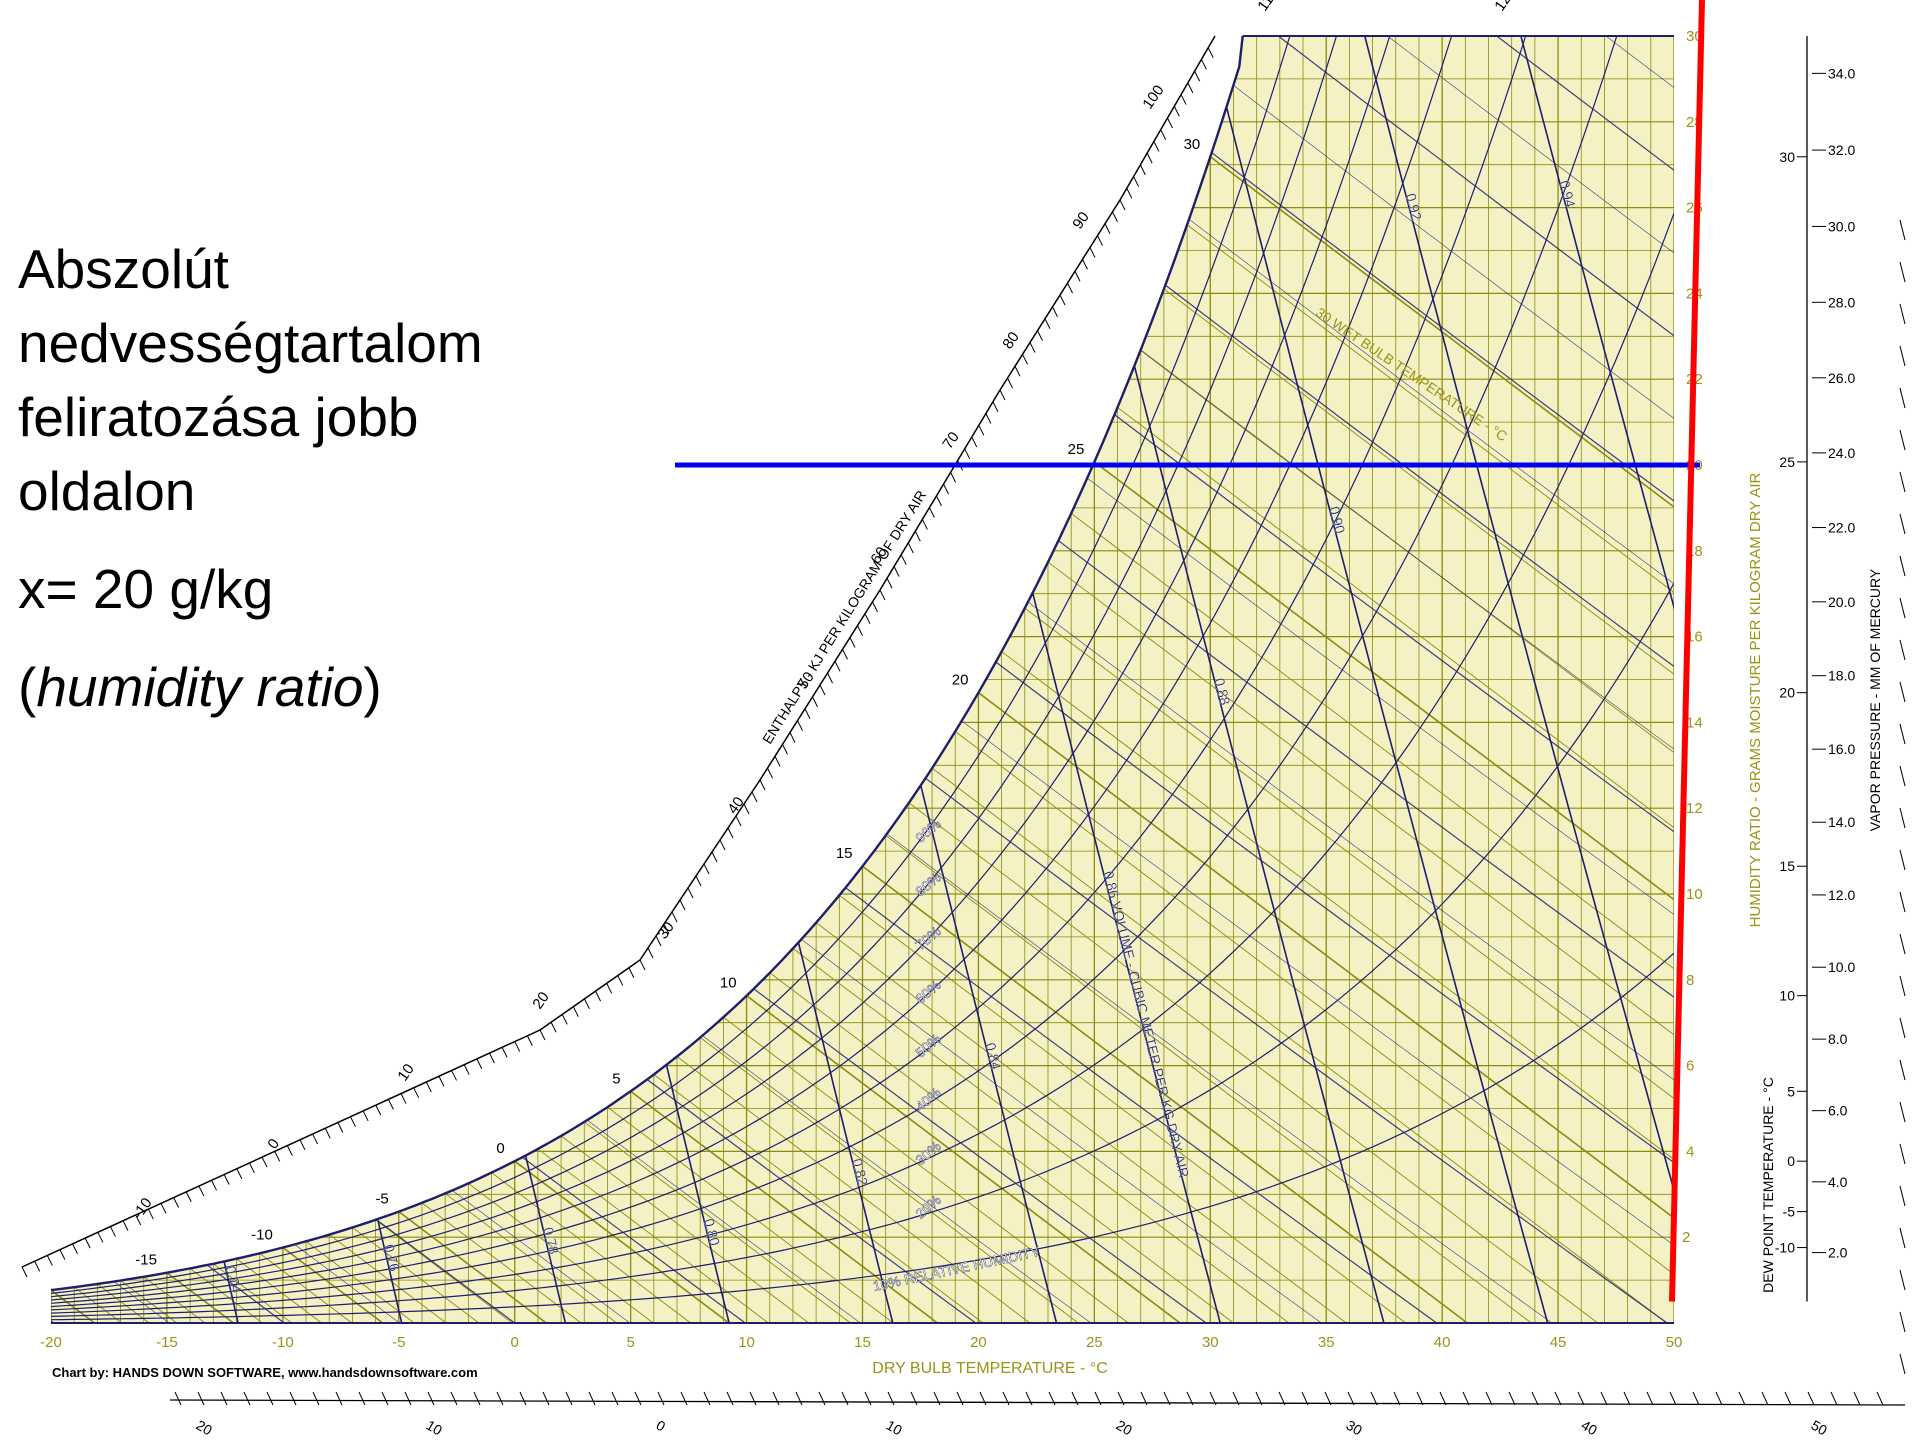 Image resolution: width=1920 pixels, height=1440 pixels. What do you see at coordinates (372, 687) in the screenshot?
I see `paren-close: )` at bounding box center [372, 687].